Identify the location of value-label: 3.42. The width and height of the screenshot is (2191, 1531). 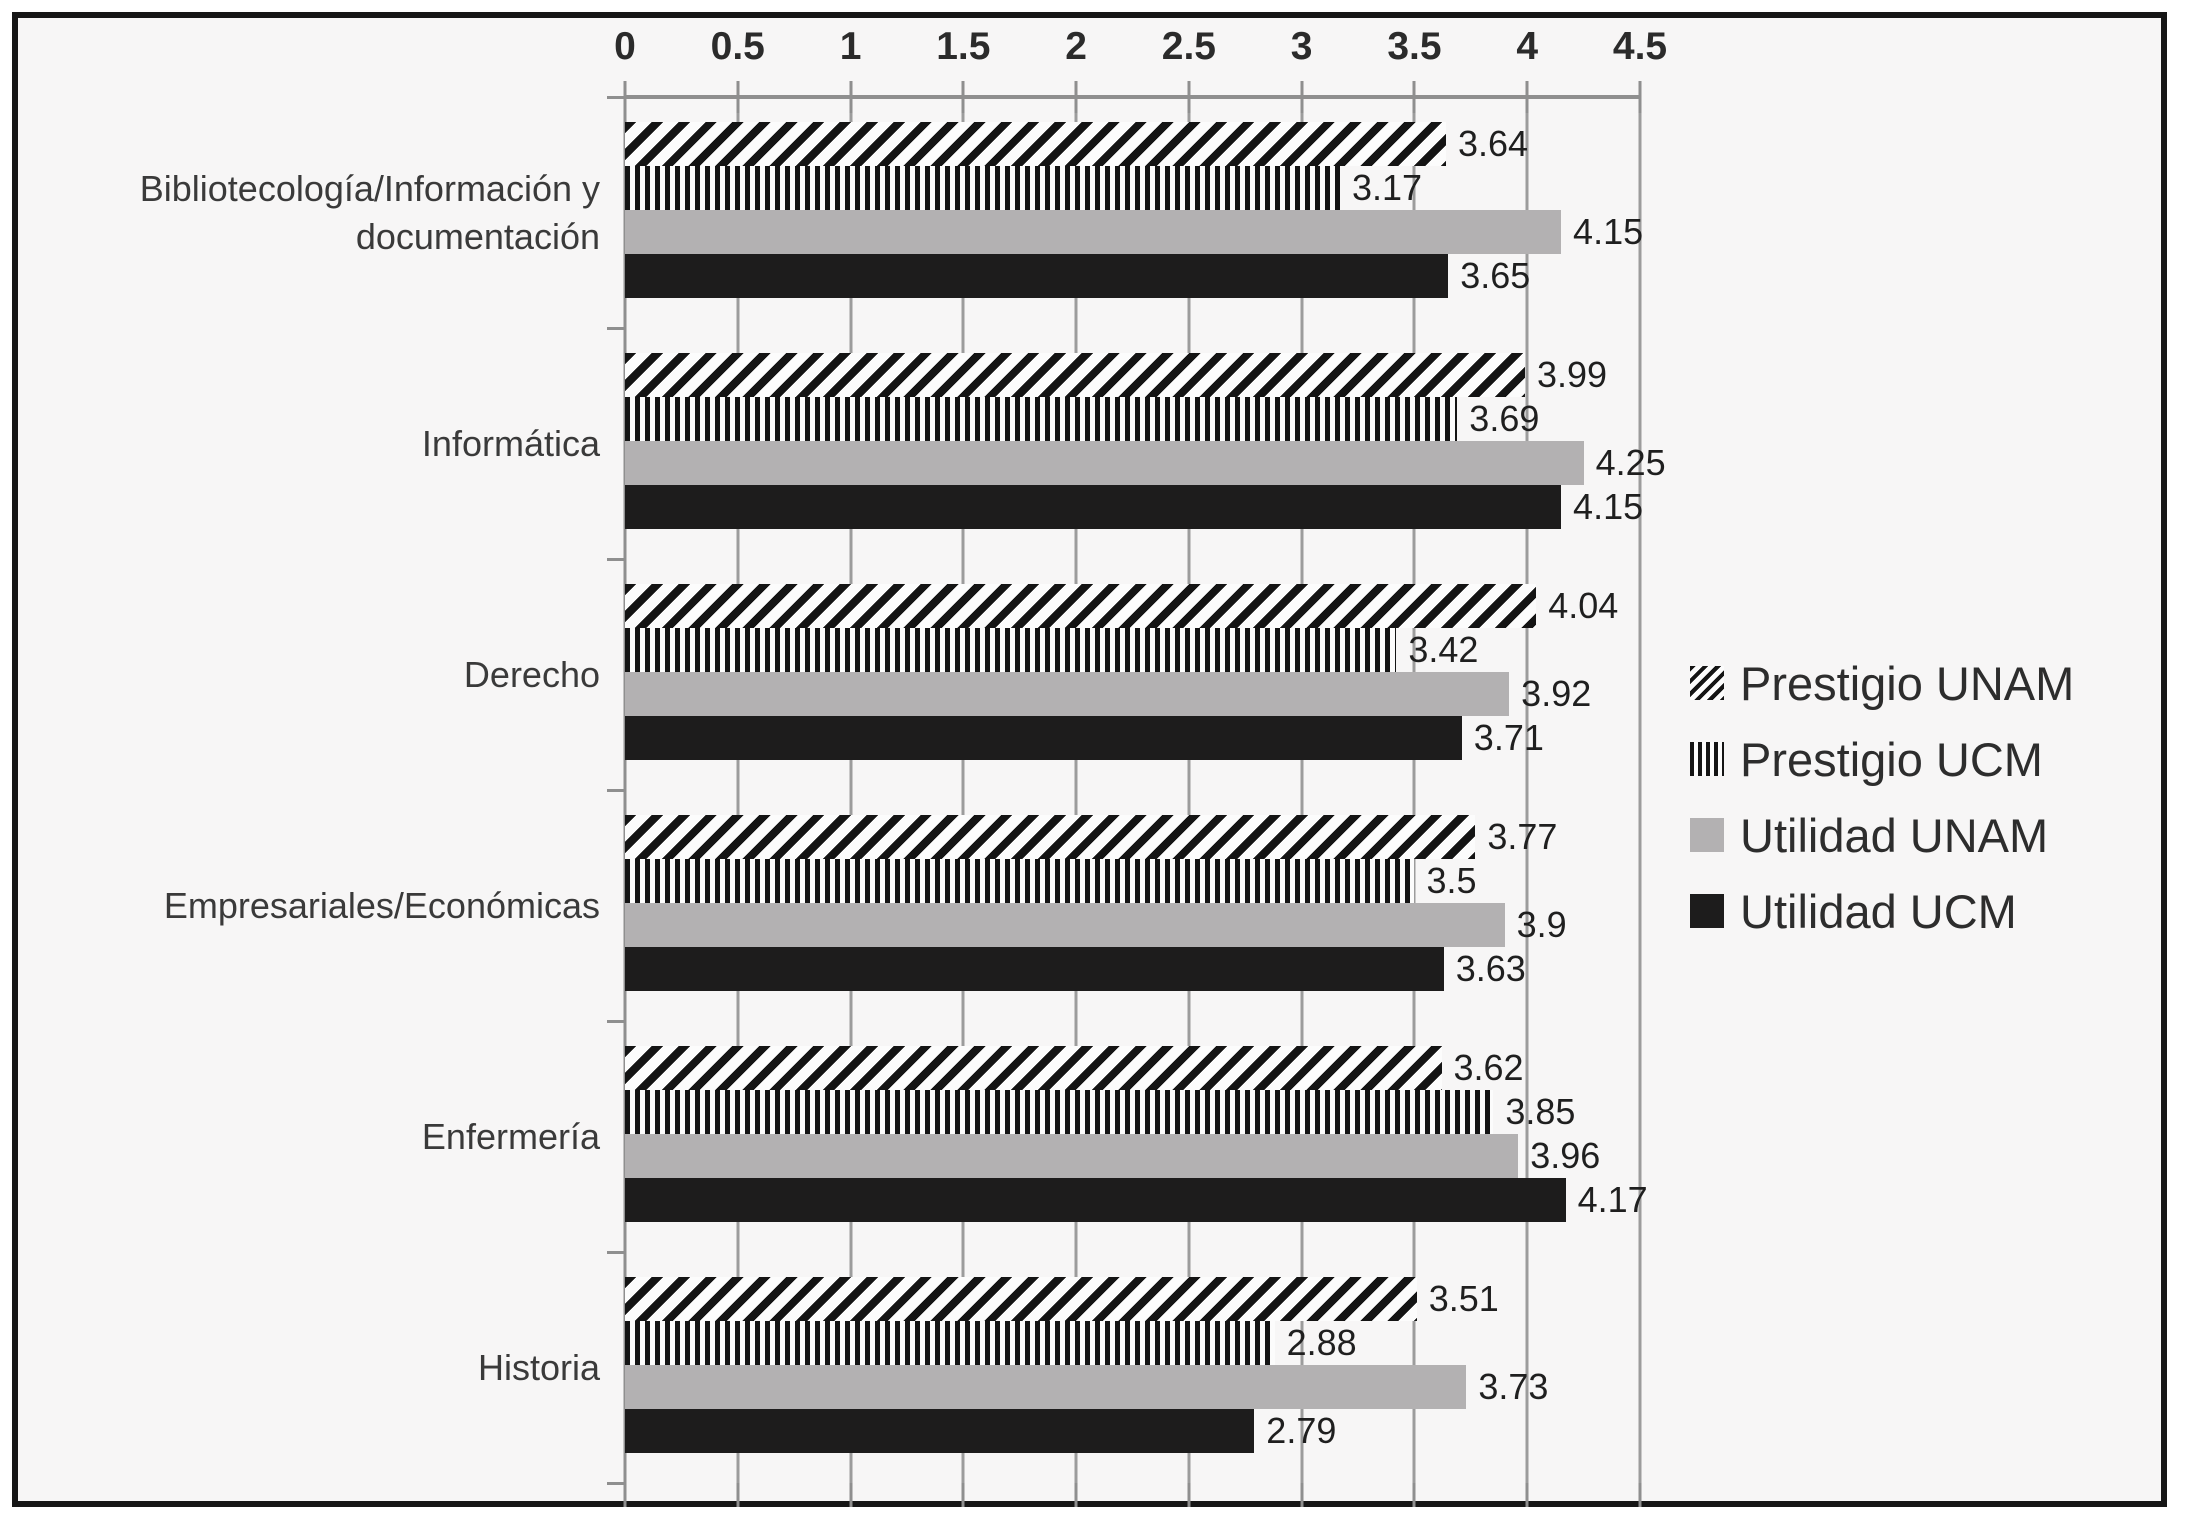
(1443, 649).